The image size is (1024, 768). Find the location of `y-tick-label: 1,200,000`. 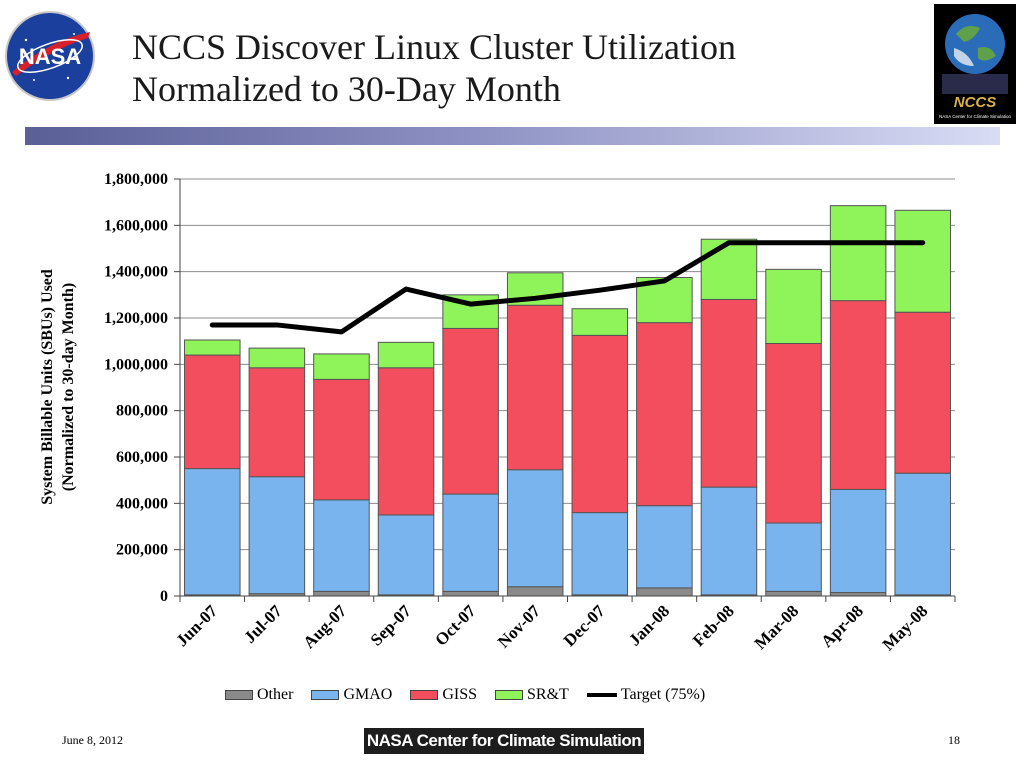

y-tick-label: 1,200,000 is located at coordinates (136, 318).